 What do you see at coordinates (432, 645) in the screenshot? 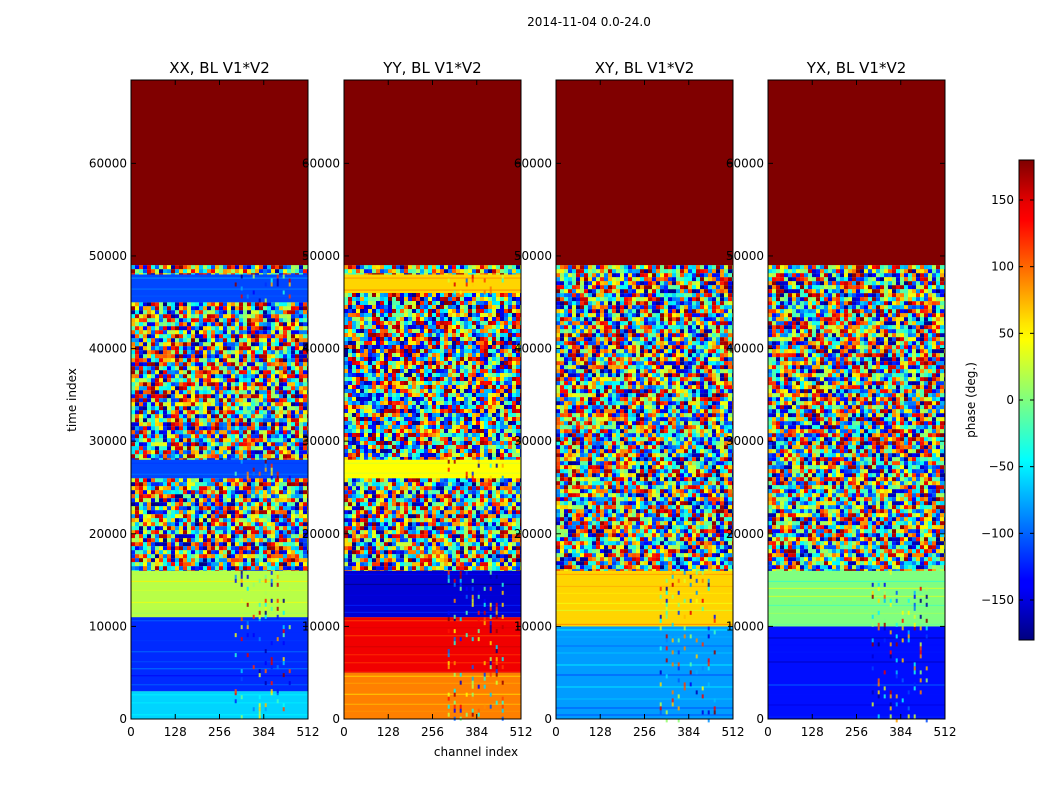
I see `phase-band` at bounding box center [432, 645].